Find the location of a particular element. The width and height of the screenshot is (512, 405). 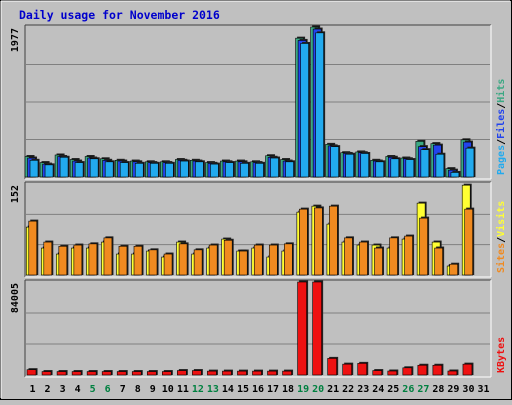

legend-visits-sites: Sites/Visits is located at coordinates (501, 237).